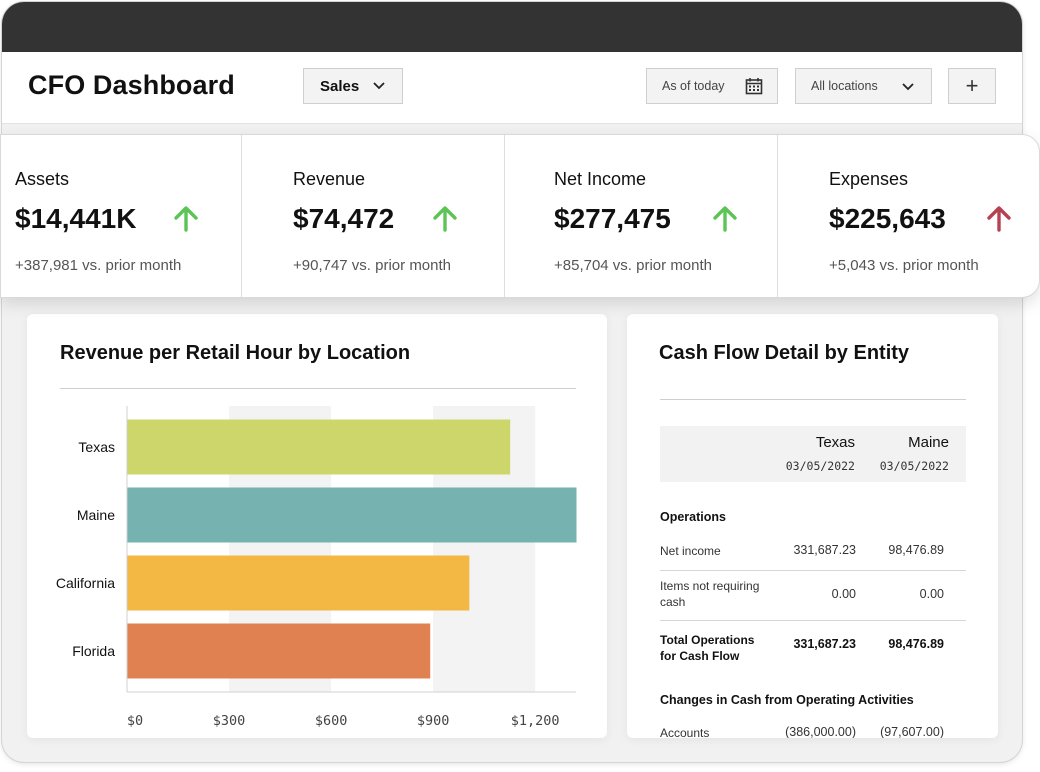  I want to click on kpi-assets: Assets $14,441K +387,981 vs. prior month, so click(121, 216).